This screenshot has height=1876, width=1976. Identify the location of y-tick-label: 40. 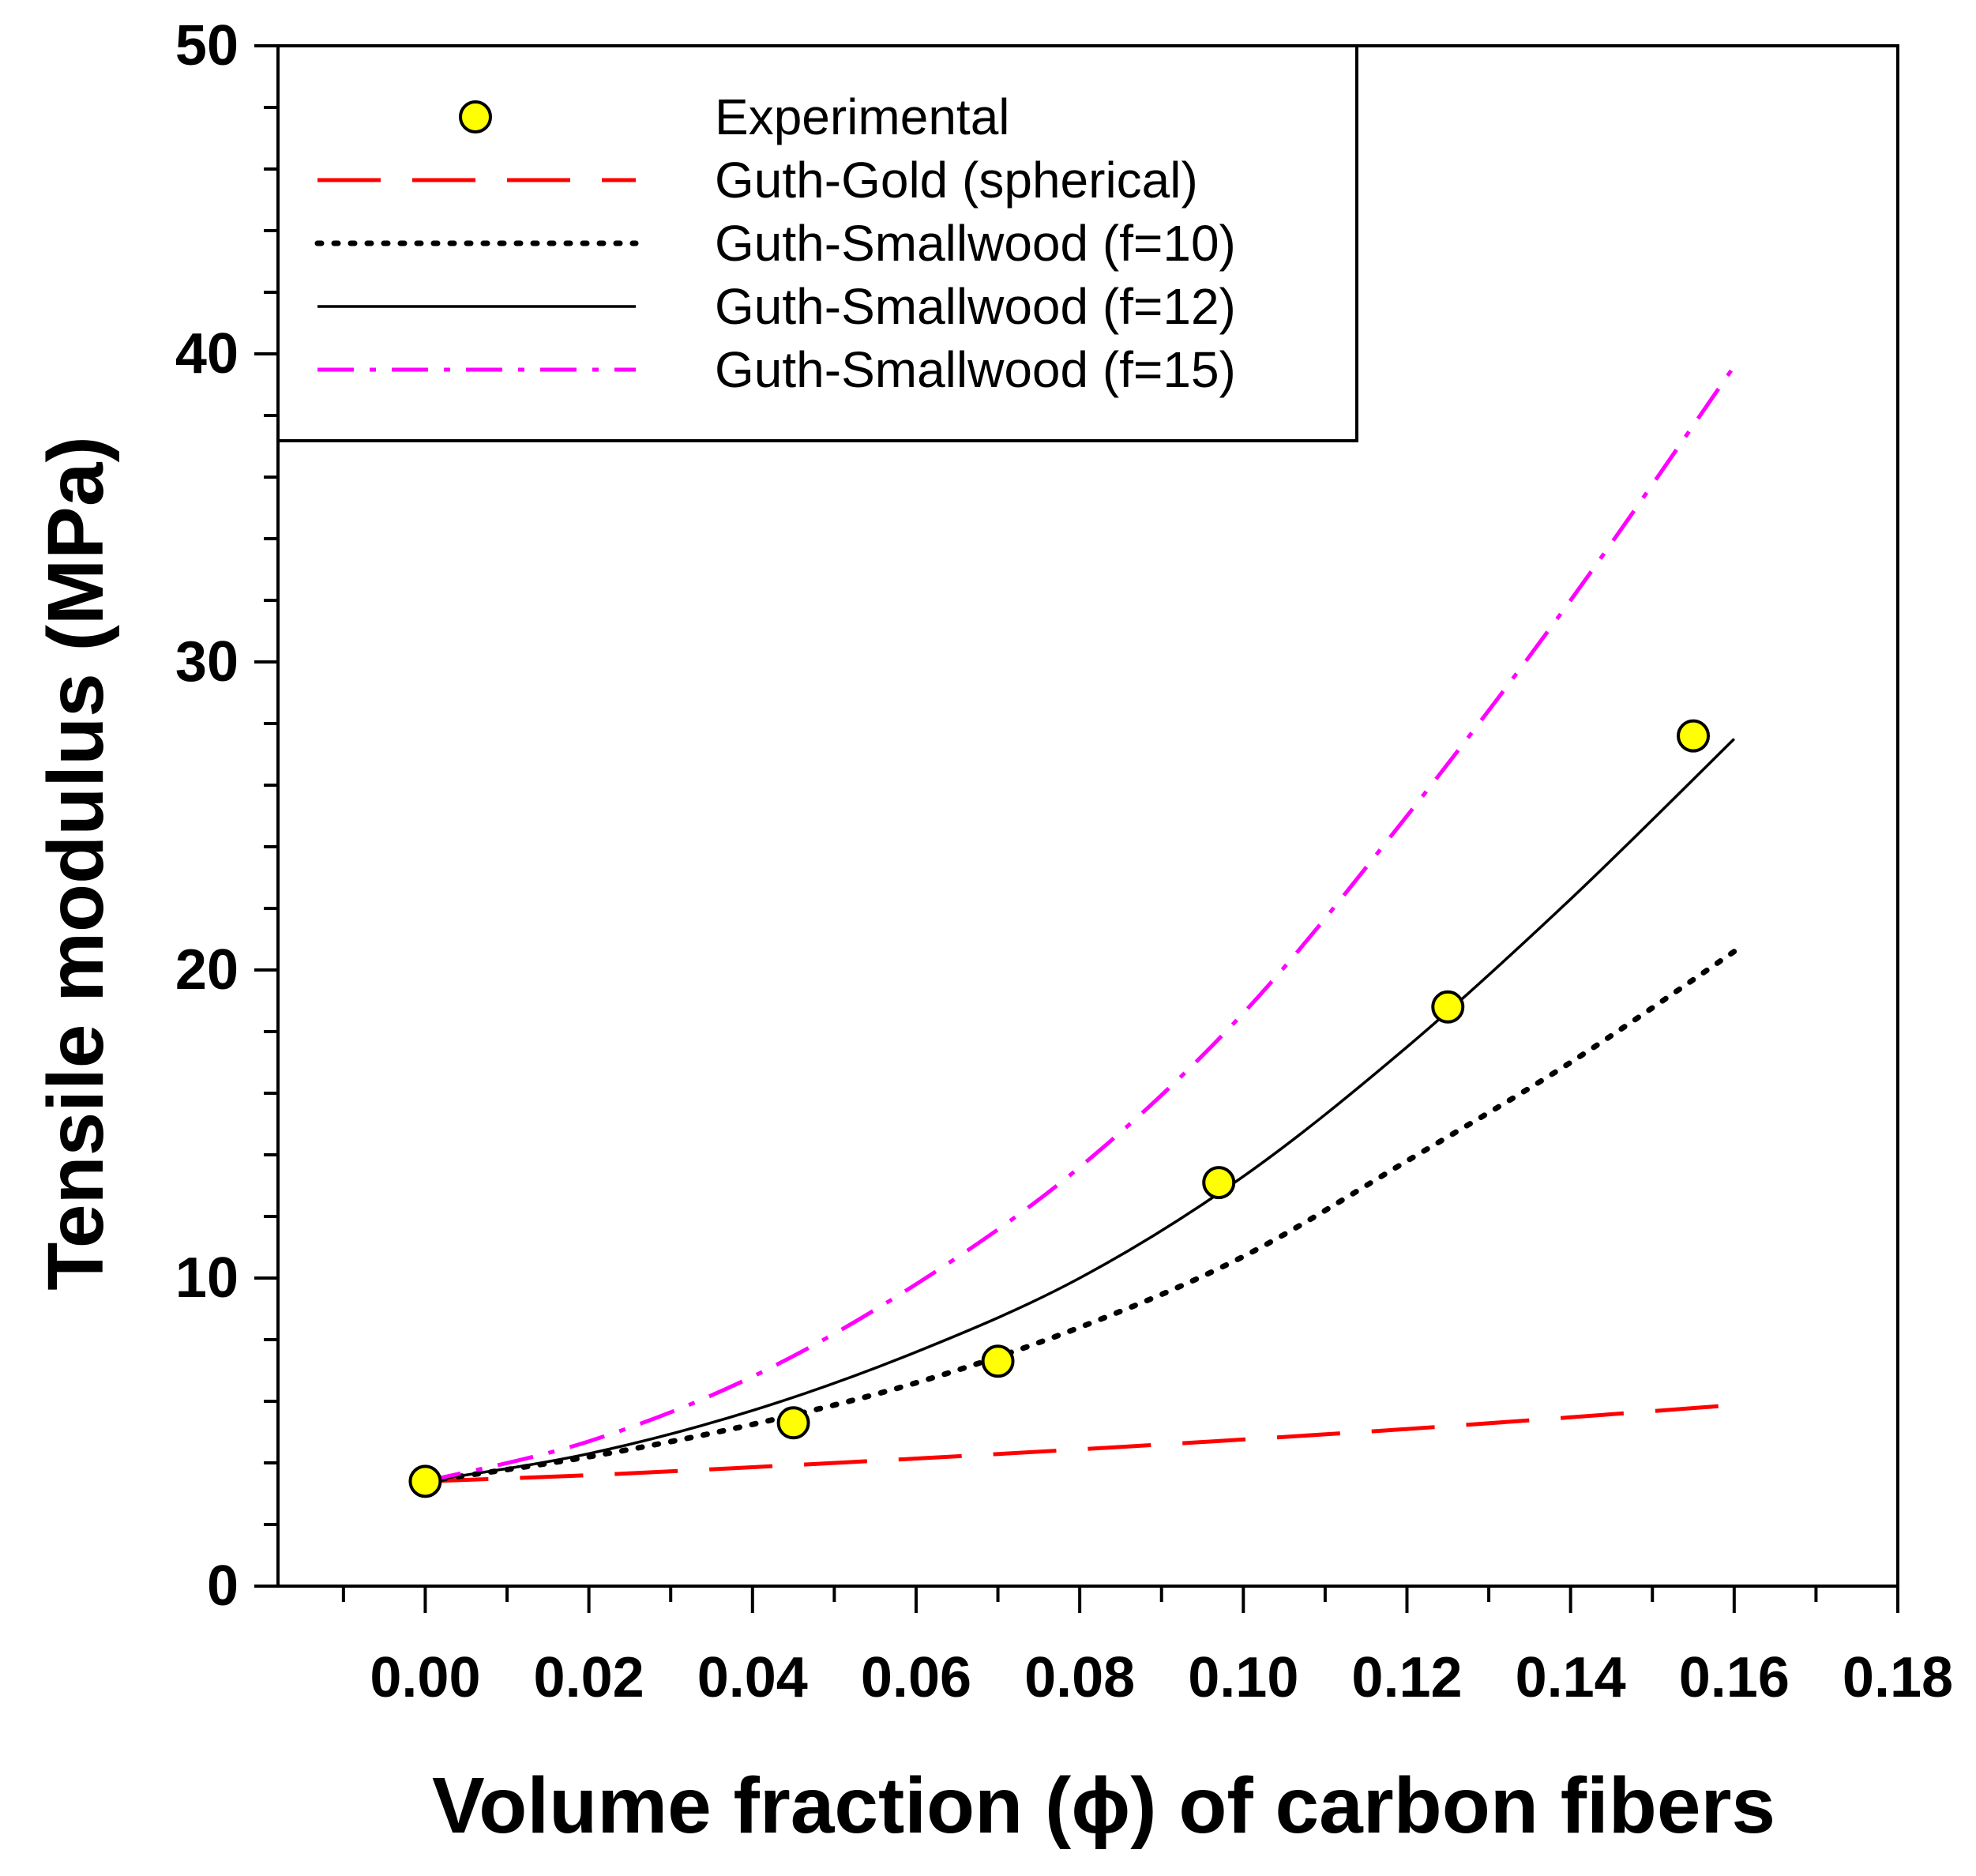
(207, 353).